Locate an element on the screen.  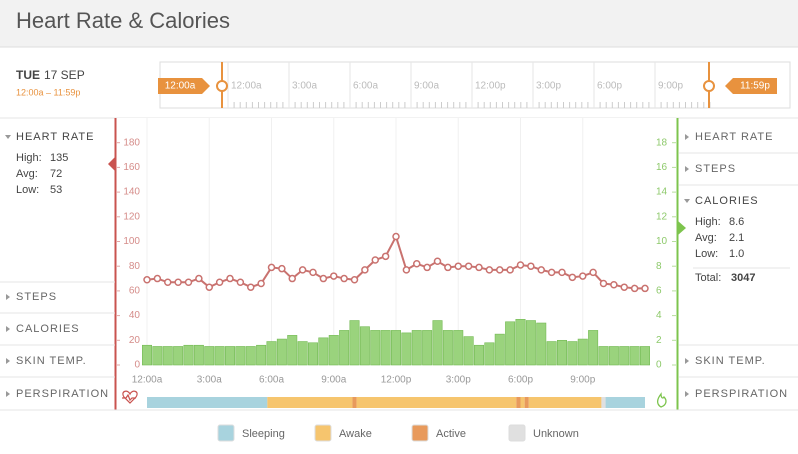
x-tick-label: 9:00a is located at coordinates (333, 380).